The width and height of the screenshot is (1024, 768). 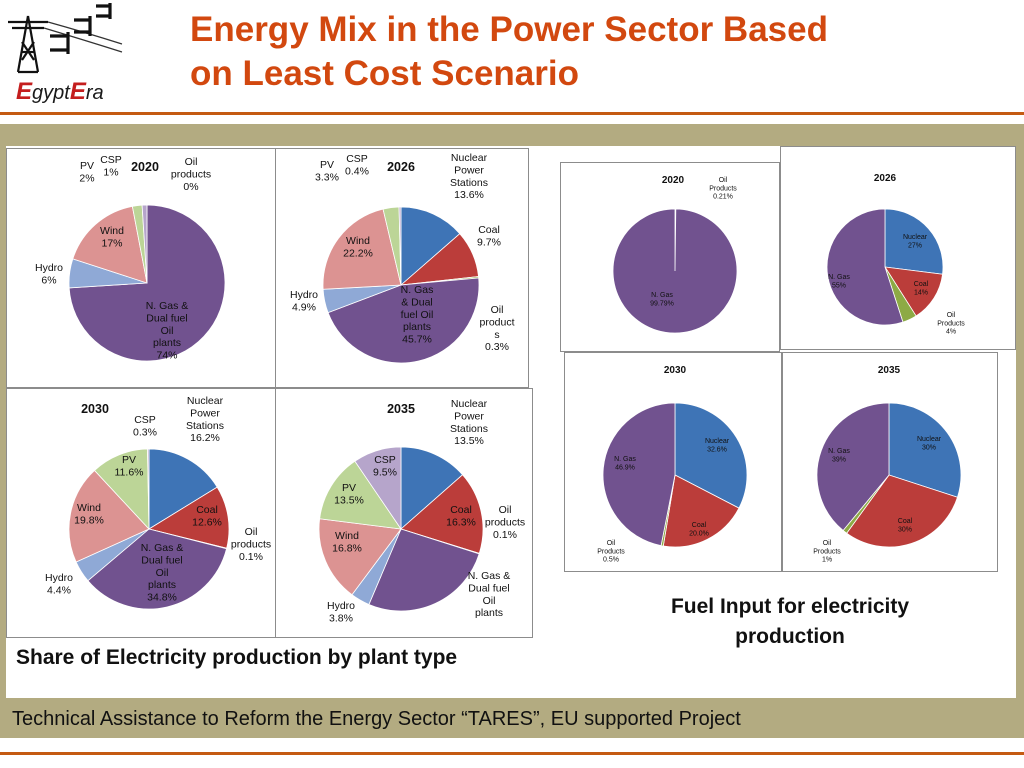 I want to click on slice-label-pv: PV 11.6%, so click(x=129, y=466).